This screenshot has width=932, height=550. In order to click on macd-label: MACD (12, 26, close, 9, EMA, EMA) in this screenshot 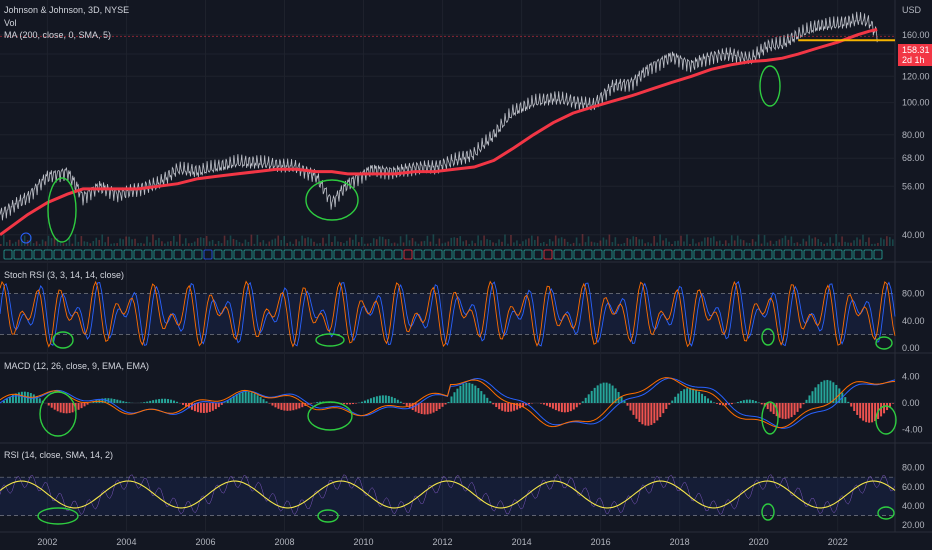, I will do `click(77, 366)`.